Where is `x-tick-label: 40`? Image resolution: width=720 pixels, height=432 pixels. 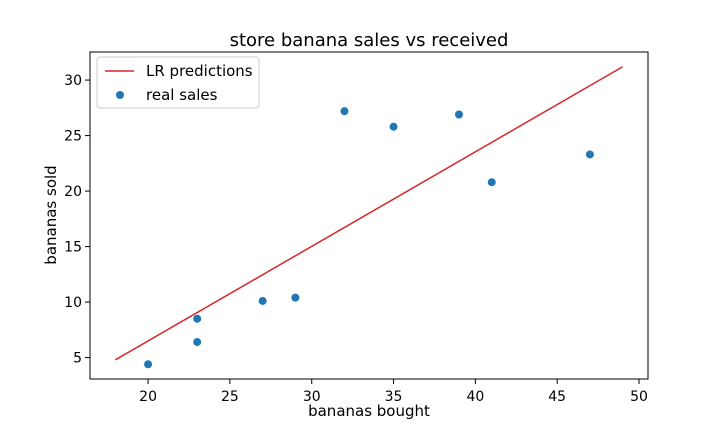
x-tick-label: 40 is located at coordinates (475, 397).